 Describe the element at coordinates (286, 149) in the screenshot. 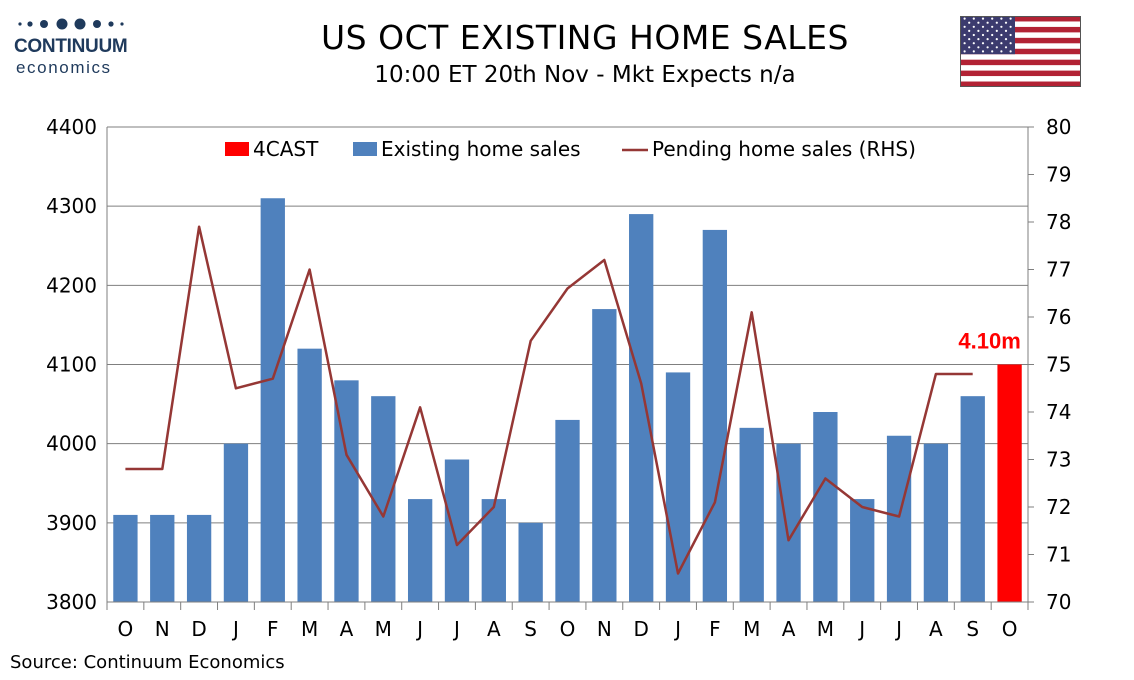

I see `legend-label-4cast: 4CAST` at that location.